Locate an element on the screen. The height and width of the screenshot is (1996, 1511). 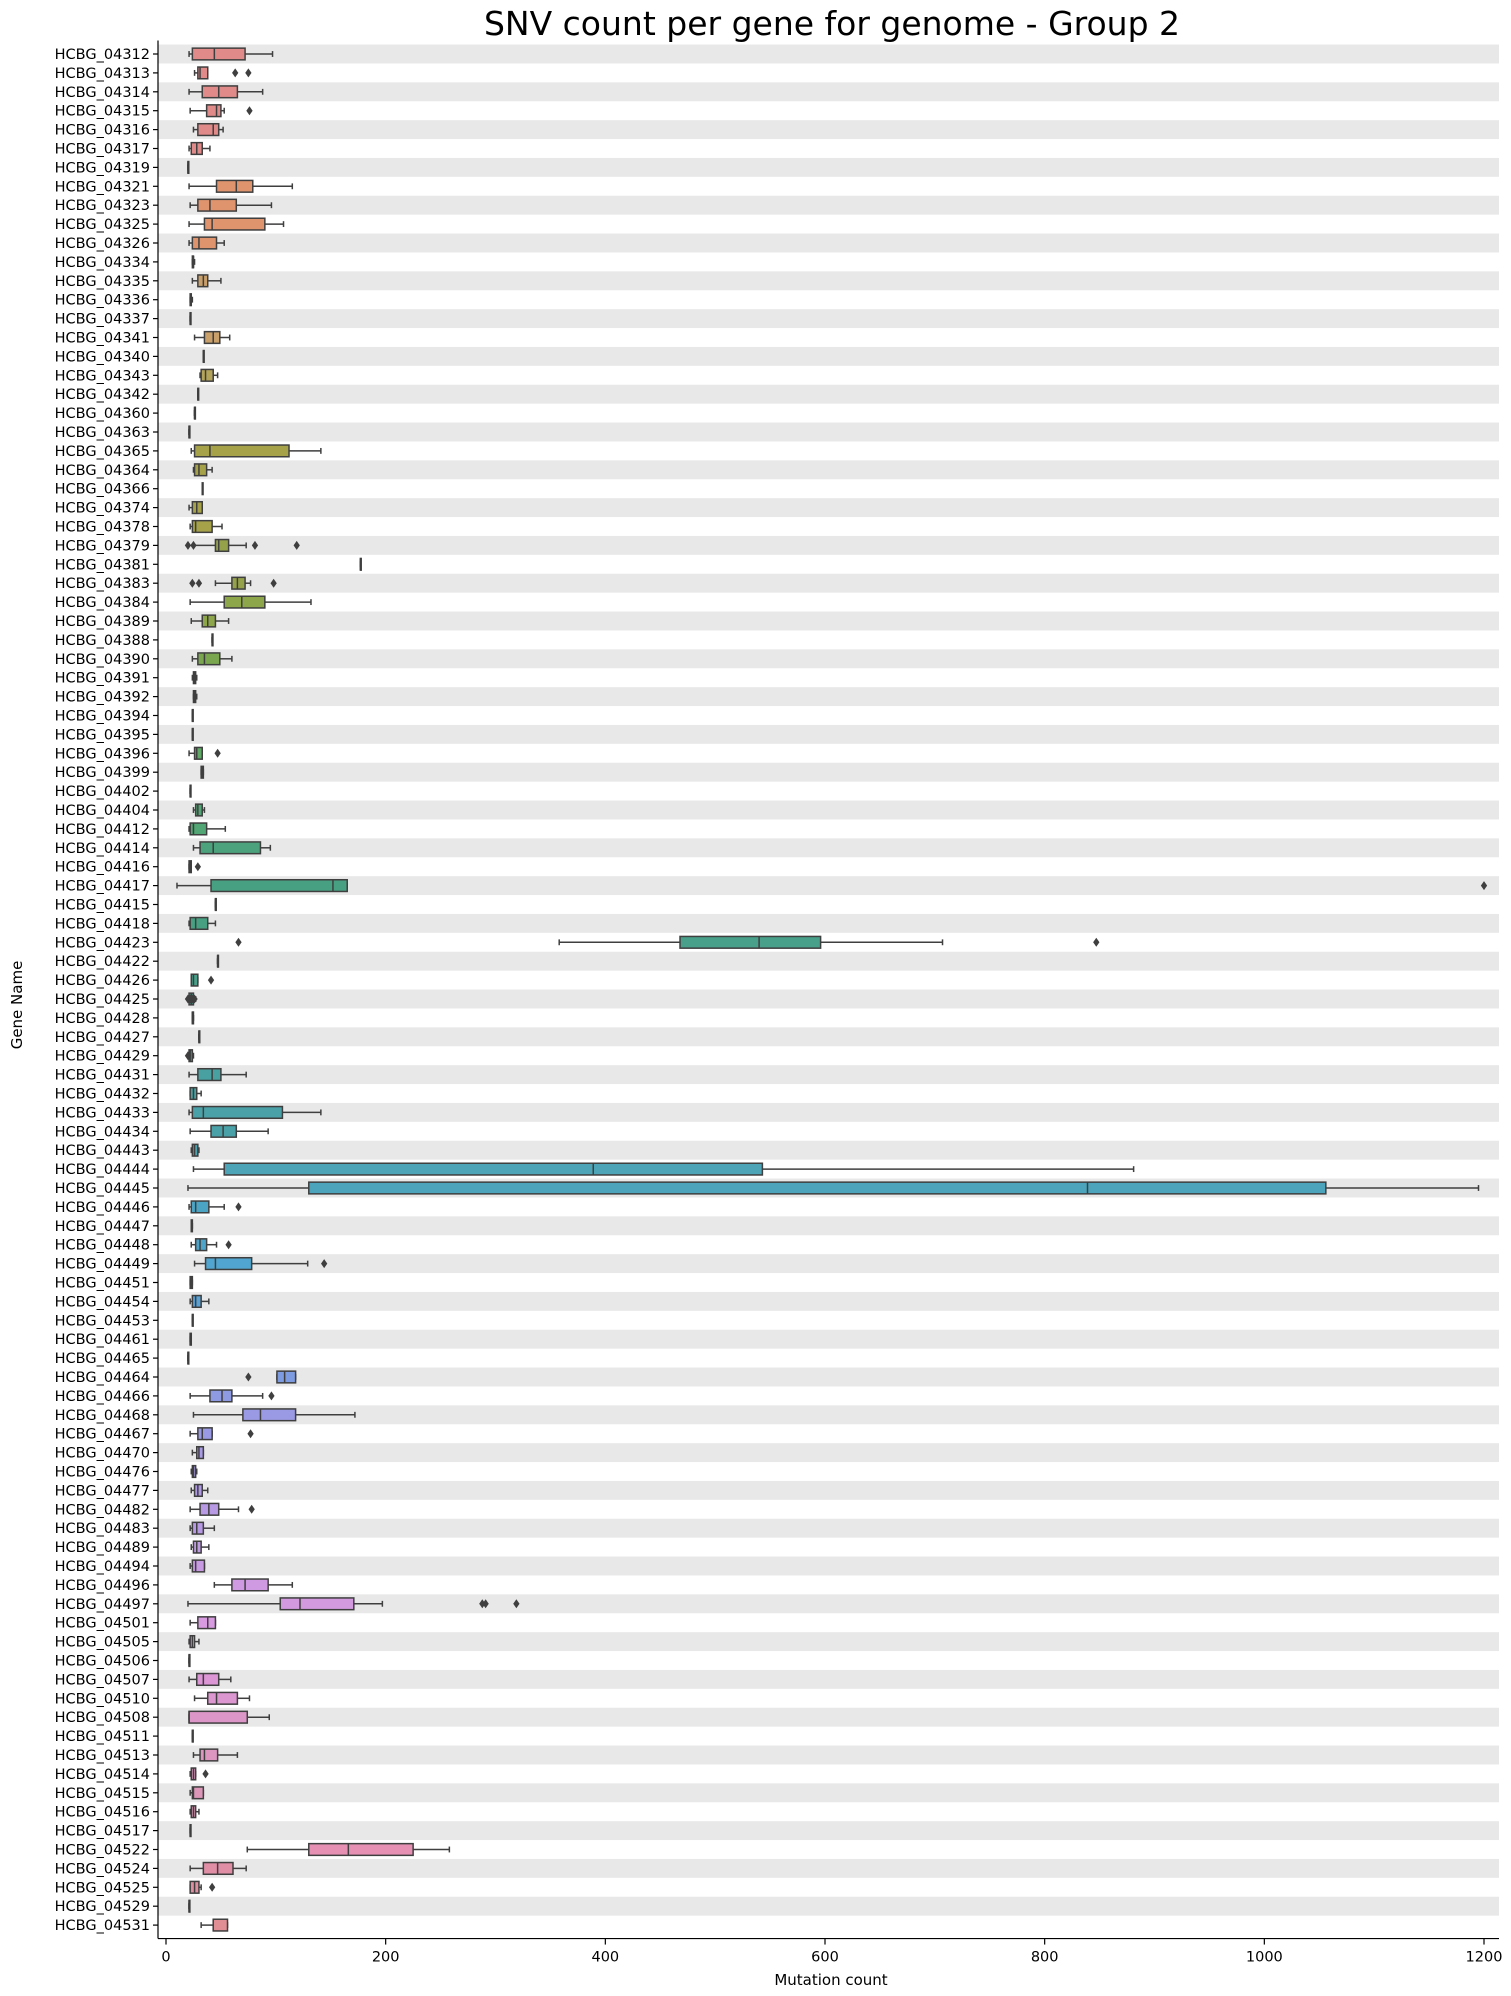
y-tick-label: HCBG_04464 is located at coordinates (102, 1378).